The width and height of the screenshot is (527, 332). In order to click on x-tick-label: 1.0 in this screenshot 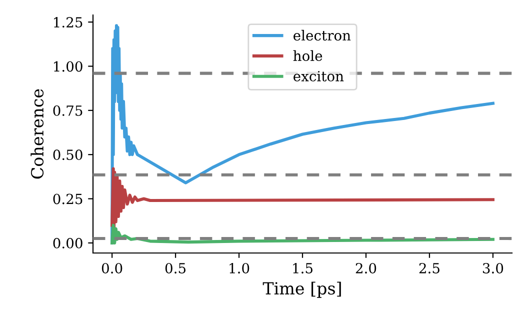, I will do `click(240, 268)`.